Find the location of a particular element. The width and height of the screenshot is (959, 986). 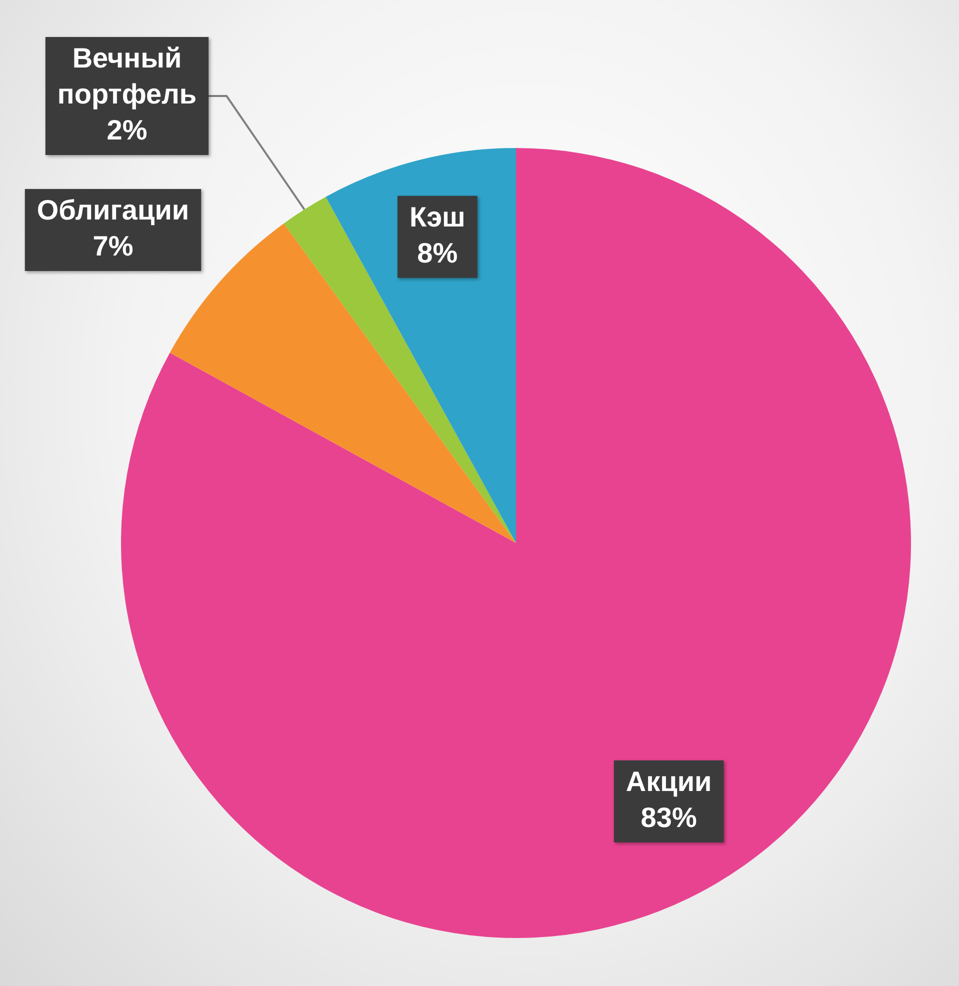

slice-label: Акции is located at coordinates (669, 782).